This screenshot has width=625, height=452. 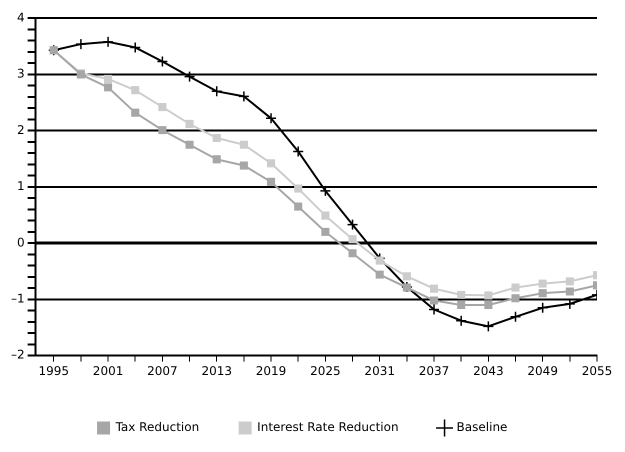 What do you see at coordinates (482, 427) in the screenshot?
I see `legend-label: Baseline` at bounding box center [482, 427].